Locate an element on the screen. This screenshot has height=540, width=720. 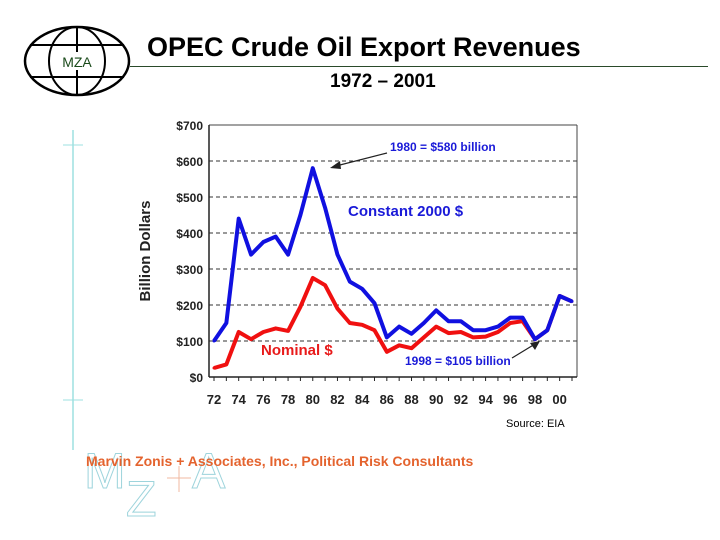
y-tick-label: $200 is located at coordinates (189, 306).